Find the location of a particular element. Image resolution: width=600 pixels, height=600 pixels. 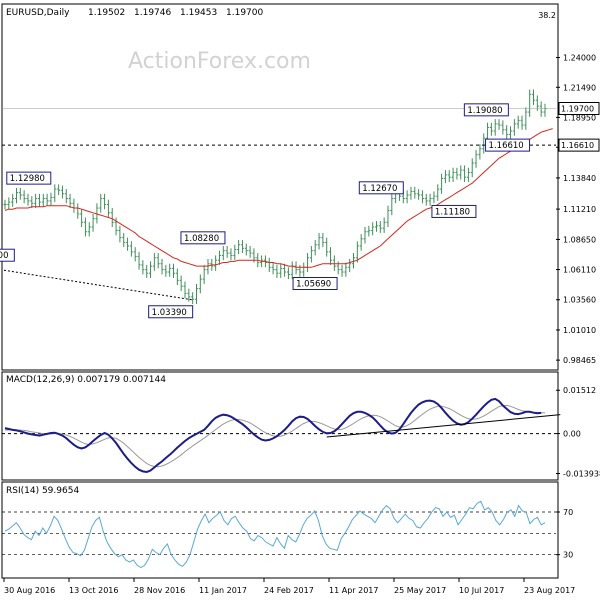

macd-tick-label: 0.01512 is located at coordinates (579, 390).